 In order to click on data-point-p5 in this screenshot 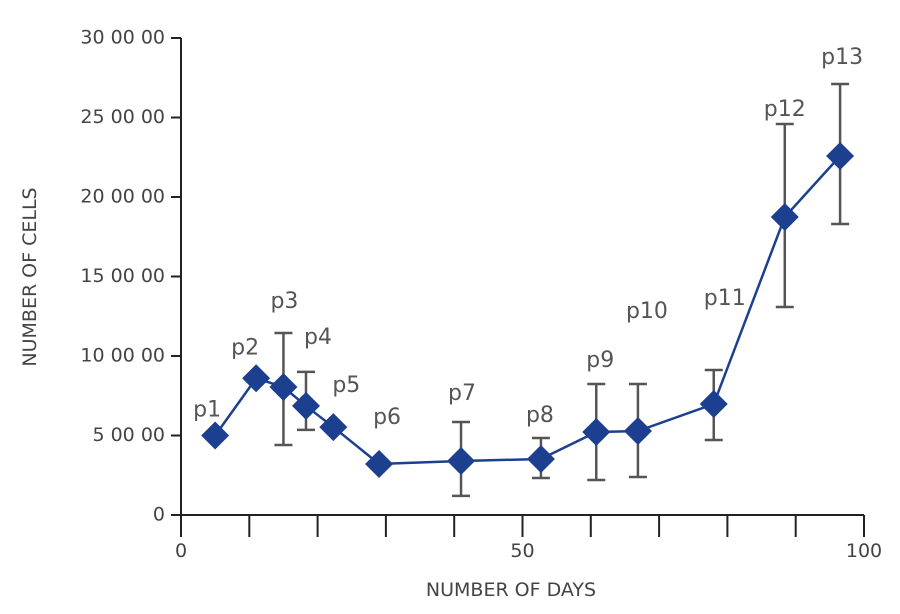, I will do `click(333, 427)`.